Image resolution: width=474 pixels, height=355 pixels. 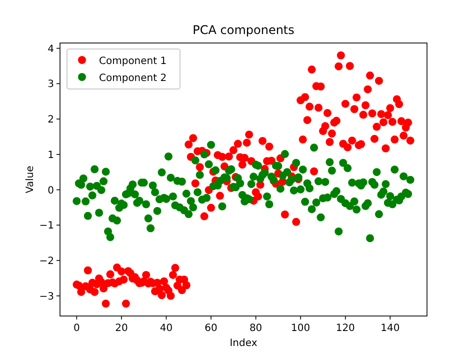 I want to click on y-tick-label: −3, so click(x=46, y=296).